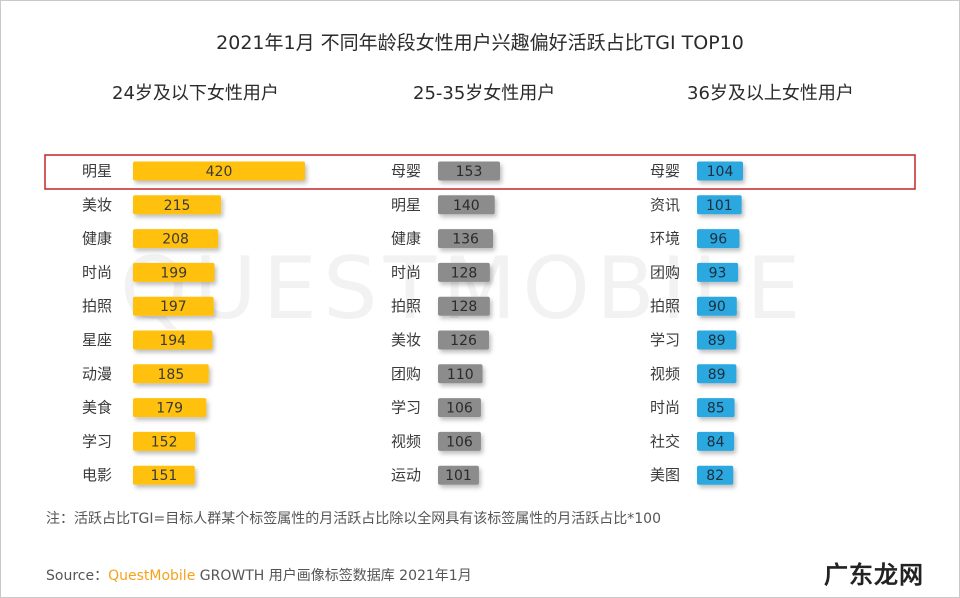  What do you see at coordinates (77, 576) in the screenshot?
I see `source-prefix: Source：` at bounding box center [77, 576].